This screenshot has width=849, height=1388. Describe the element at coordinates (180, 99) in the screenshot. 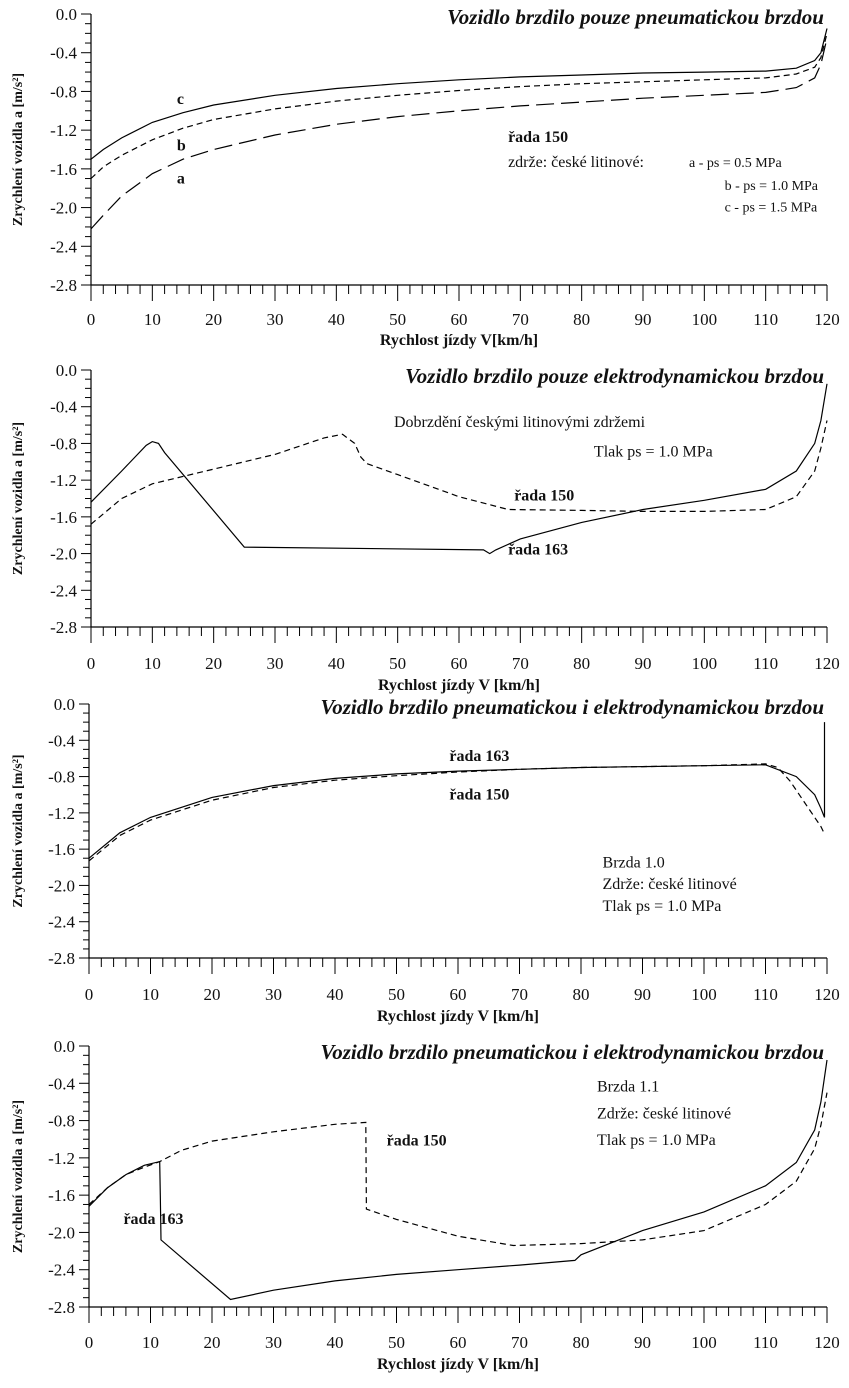

I see `series-label: c` at that location.